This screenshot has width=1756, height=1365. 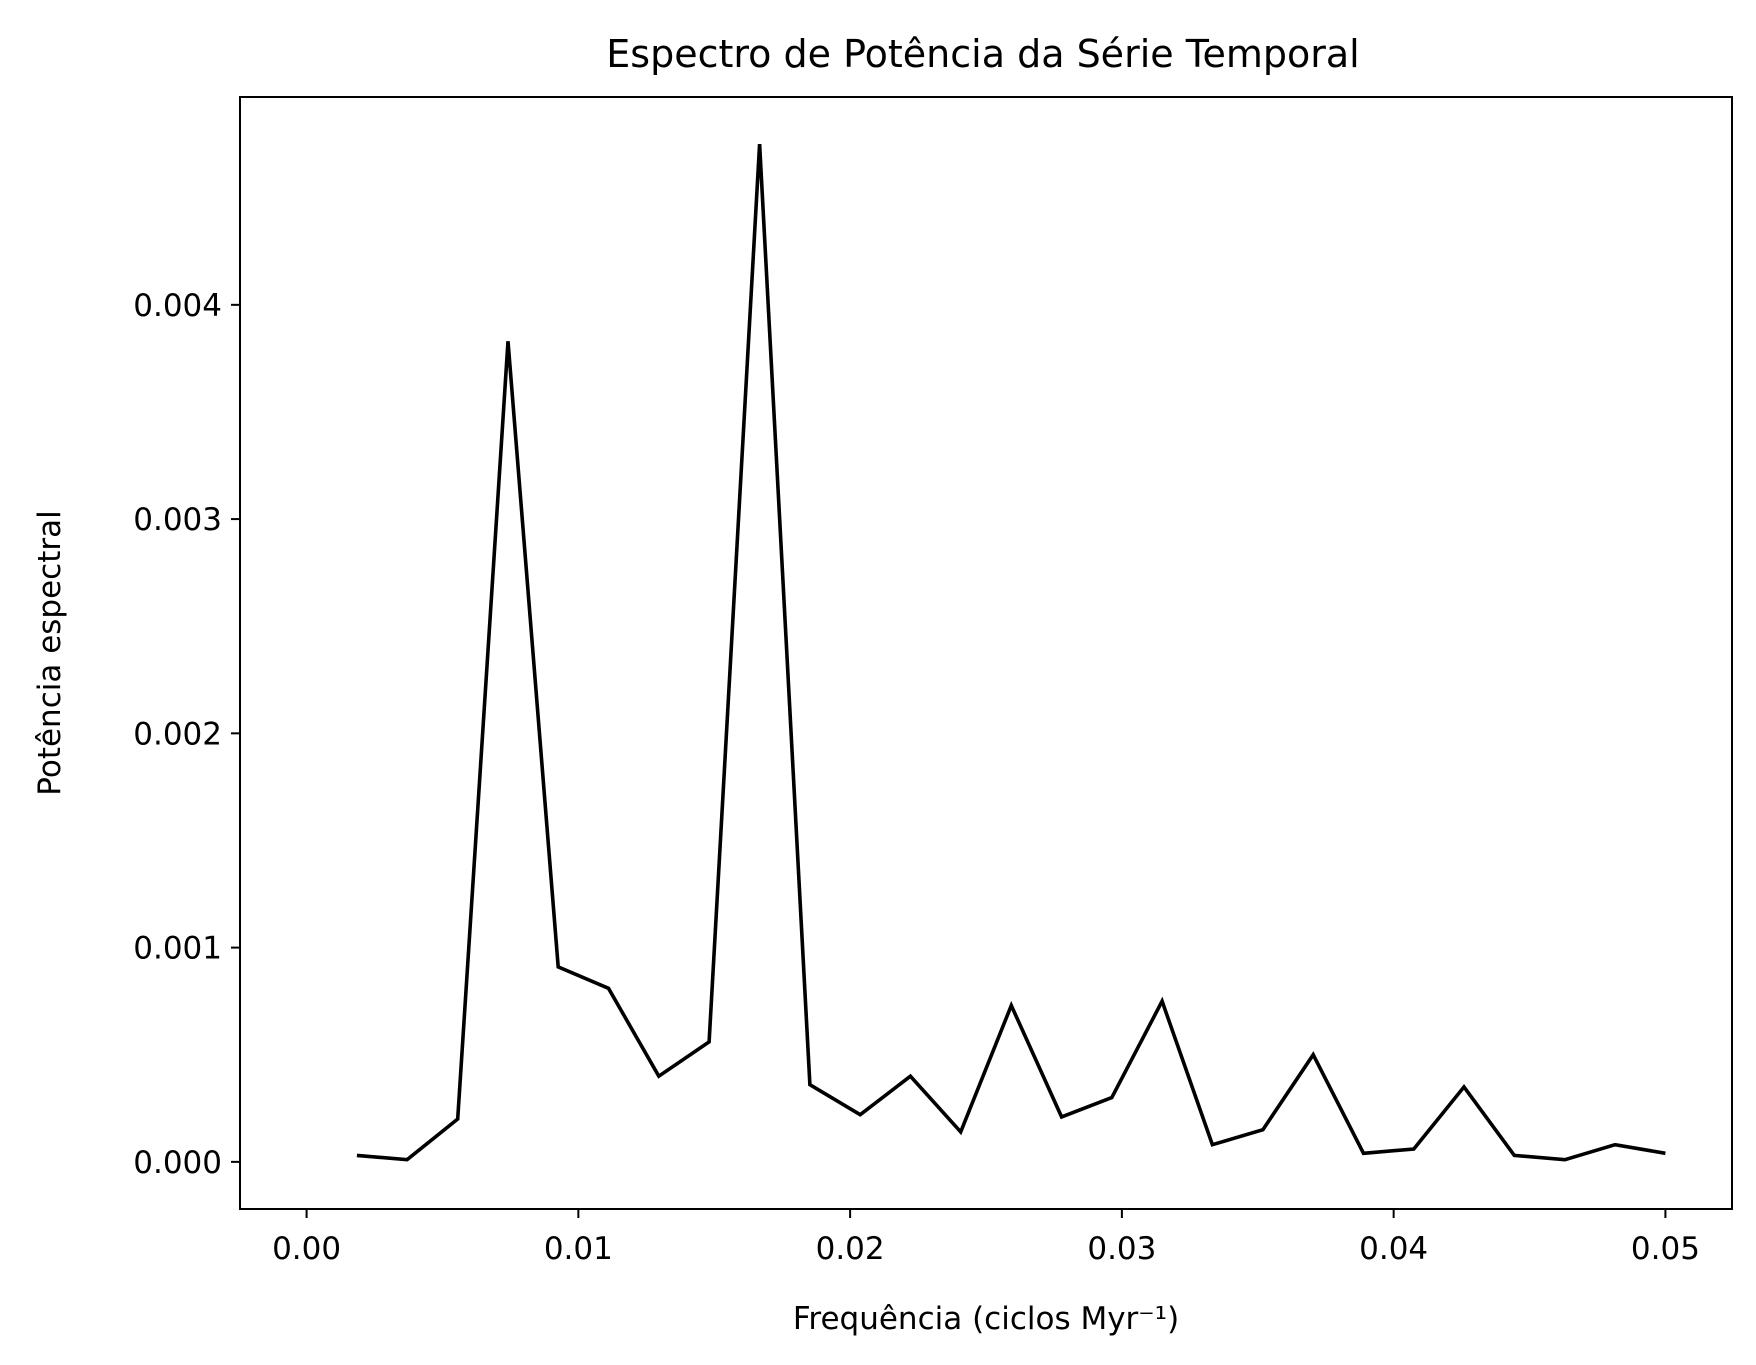 I want to click on x-axis-label: Frequência (ciclos Myr⁻¹), so click(x=986, y=1319).